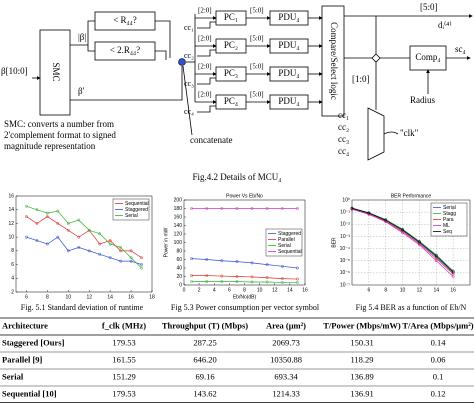  I want to click on legend-label: Serial, so click(131, 216).